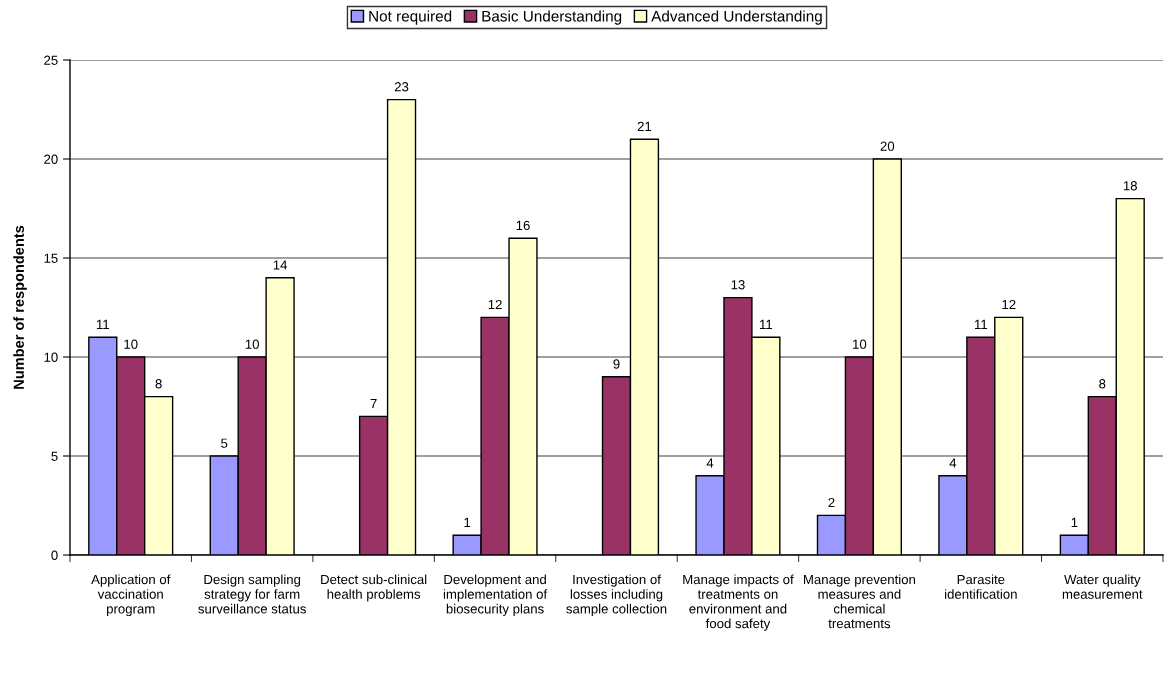 The image size is (1174, 690). What do you see at coordinates (495, 595) in the screenshot?
I see `x-tick-label: Development and implementation of biosecurity plans` at bounding box center [495, 595].